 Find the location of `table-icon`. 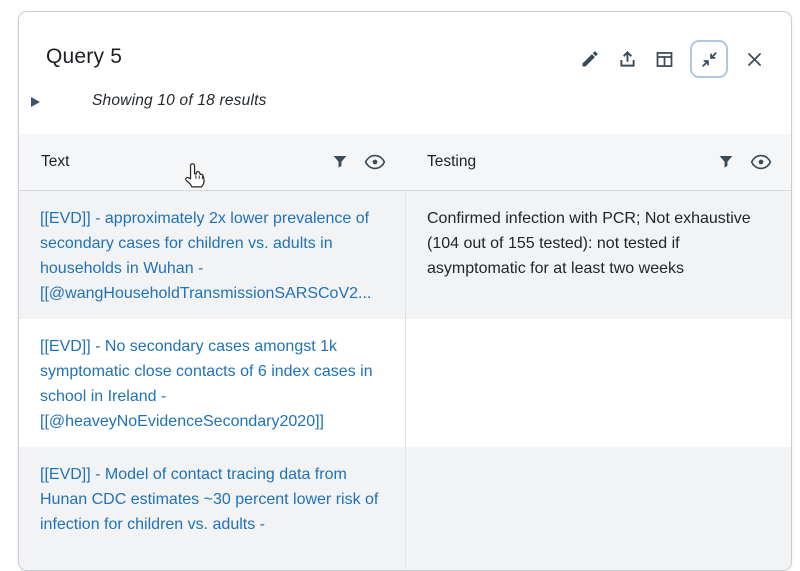

table-icon is located at coordinates (664, 59).